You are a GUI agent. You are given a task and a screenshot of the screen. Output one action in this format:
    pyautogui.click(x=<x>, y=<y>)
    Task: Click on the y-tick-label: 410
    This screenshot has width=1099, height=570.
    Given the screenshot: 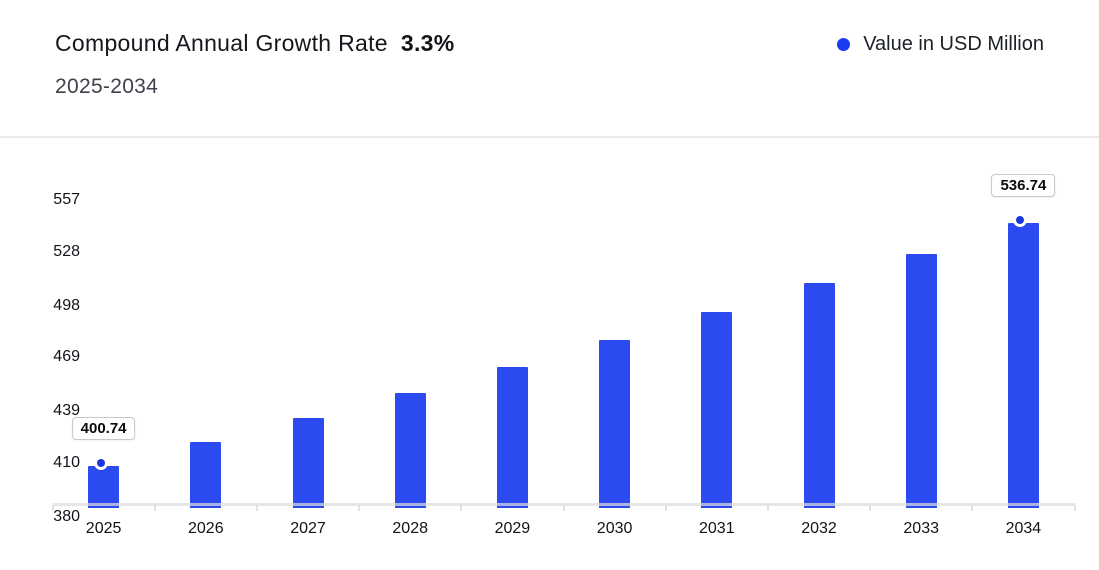 What is the action you would take?
    pyautogui.click(x=66, y=462)
    